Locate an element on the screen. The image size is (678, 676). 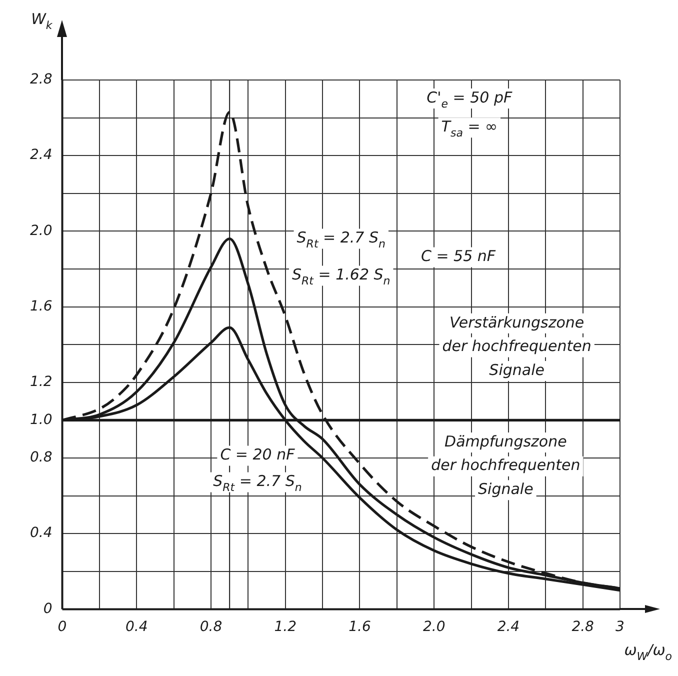
y-tick-label: 0 is located at coordinates (47, 608).